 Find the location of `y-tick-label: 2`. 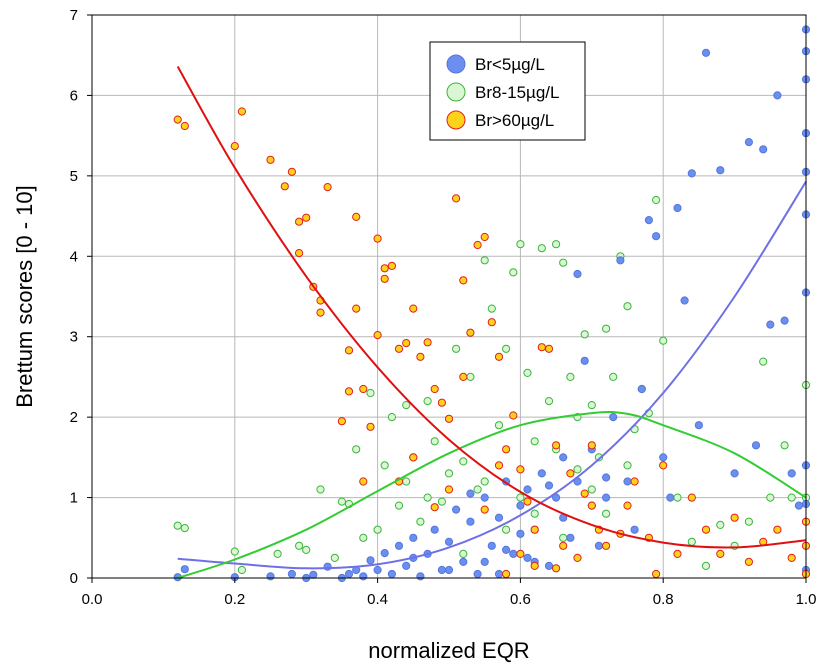

y-tick-label: 2 is located at coordinates (74, 417).